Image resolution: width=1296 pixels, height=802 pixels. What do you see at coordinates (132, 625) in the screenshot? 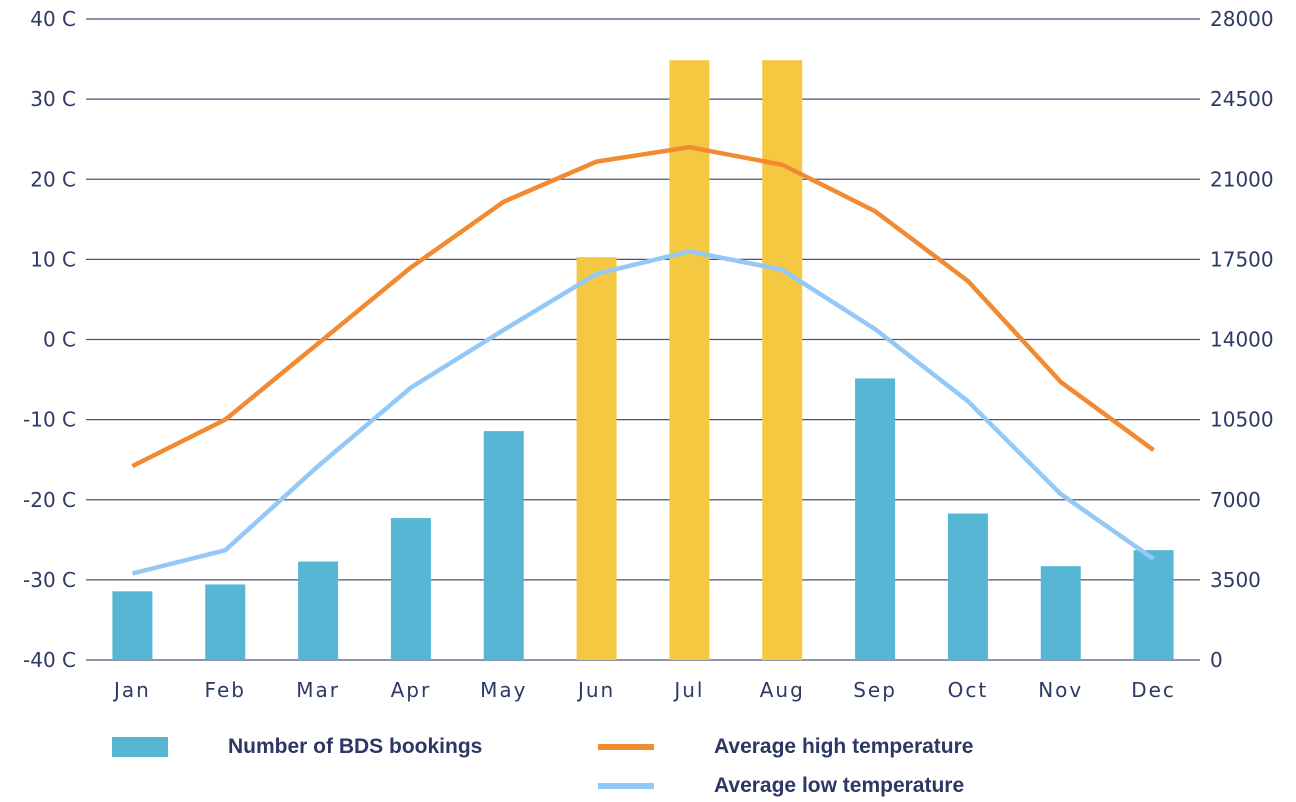
I see `bar-jan` at bounding box center [132, 625].